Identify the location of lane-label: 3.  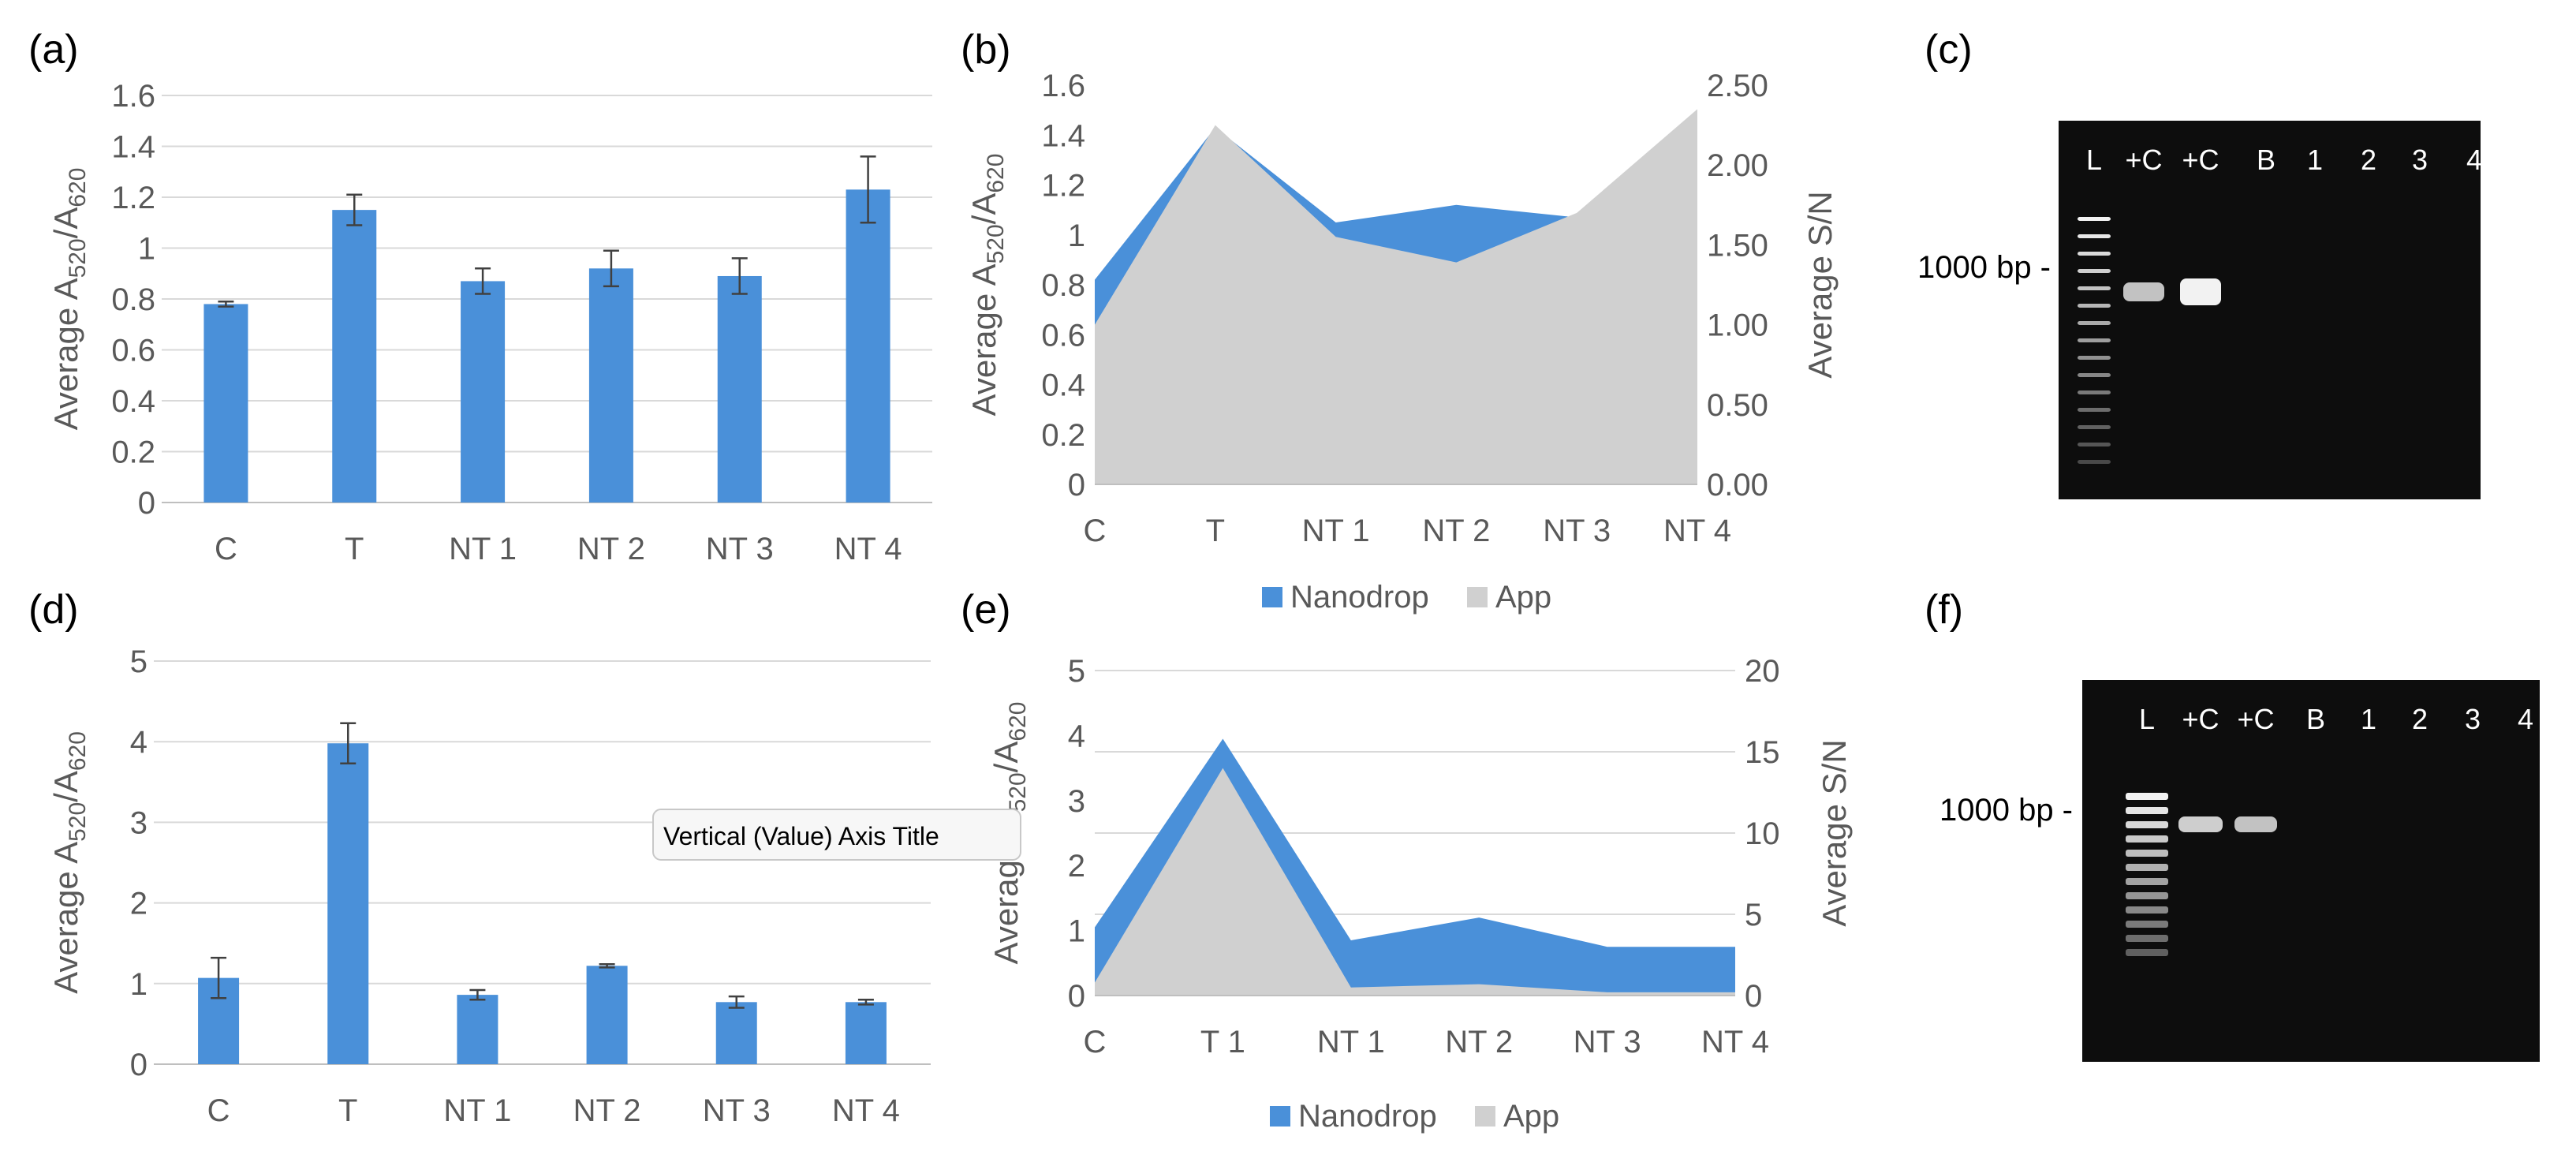
(2420, 160).